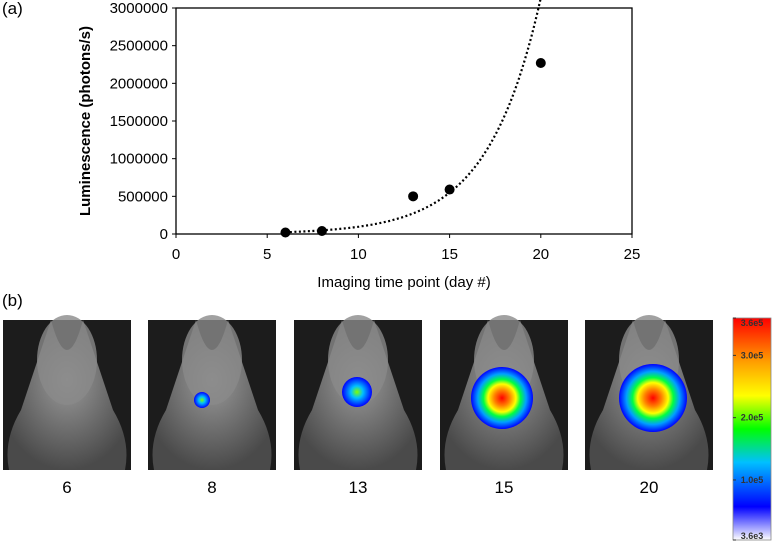 The image size is (776, 560). I want to click on x-axis-label: Imaging time point (day #), so click(403, 282).